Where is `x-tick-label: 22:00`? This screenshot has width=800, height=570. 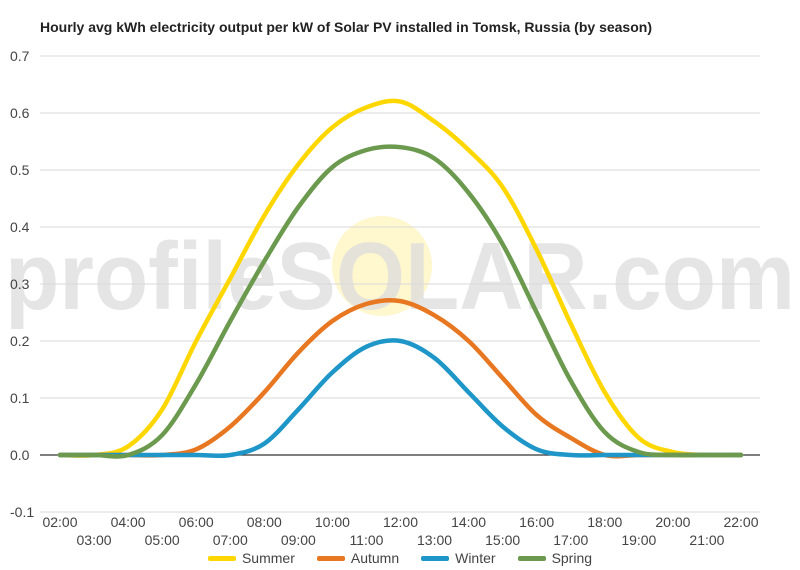 x-tick-label: 22:00 is located at coordinates (740, 522).